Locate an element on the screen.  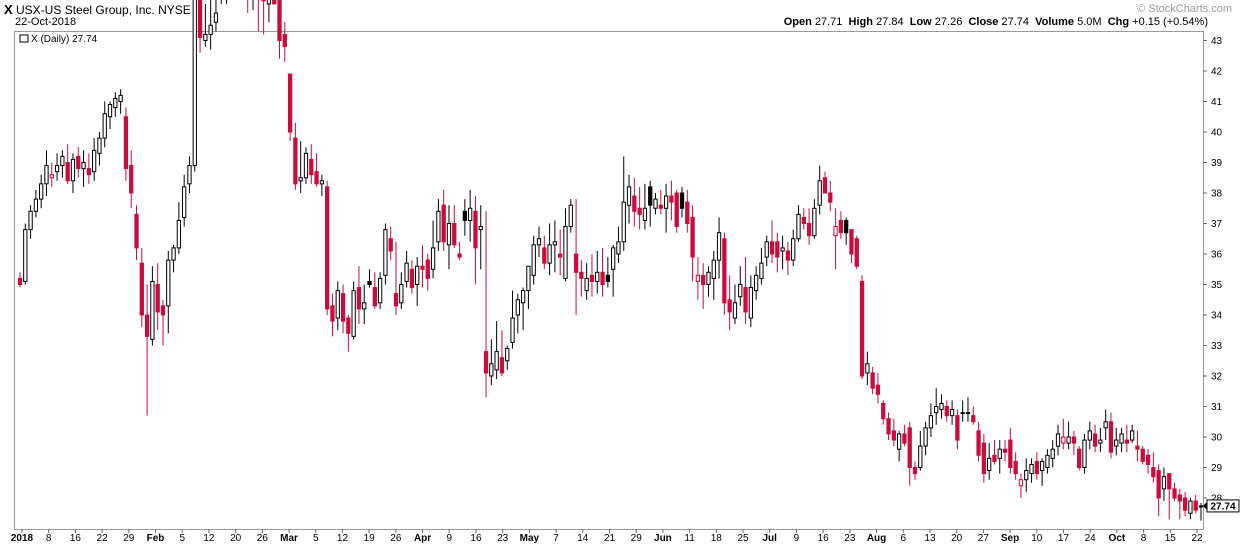
last-price-label: 27.74 is located at coordinates (1222, 506).